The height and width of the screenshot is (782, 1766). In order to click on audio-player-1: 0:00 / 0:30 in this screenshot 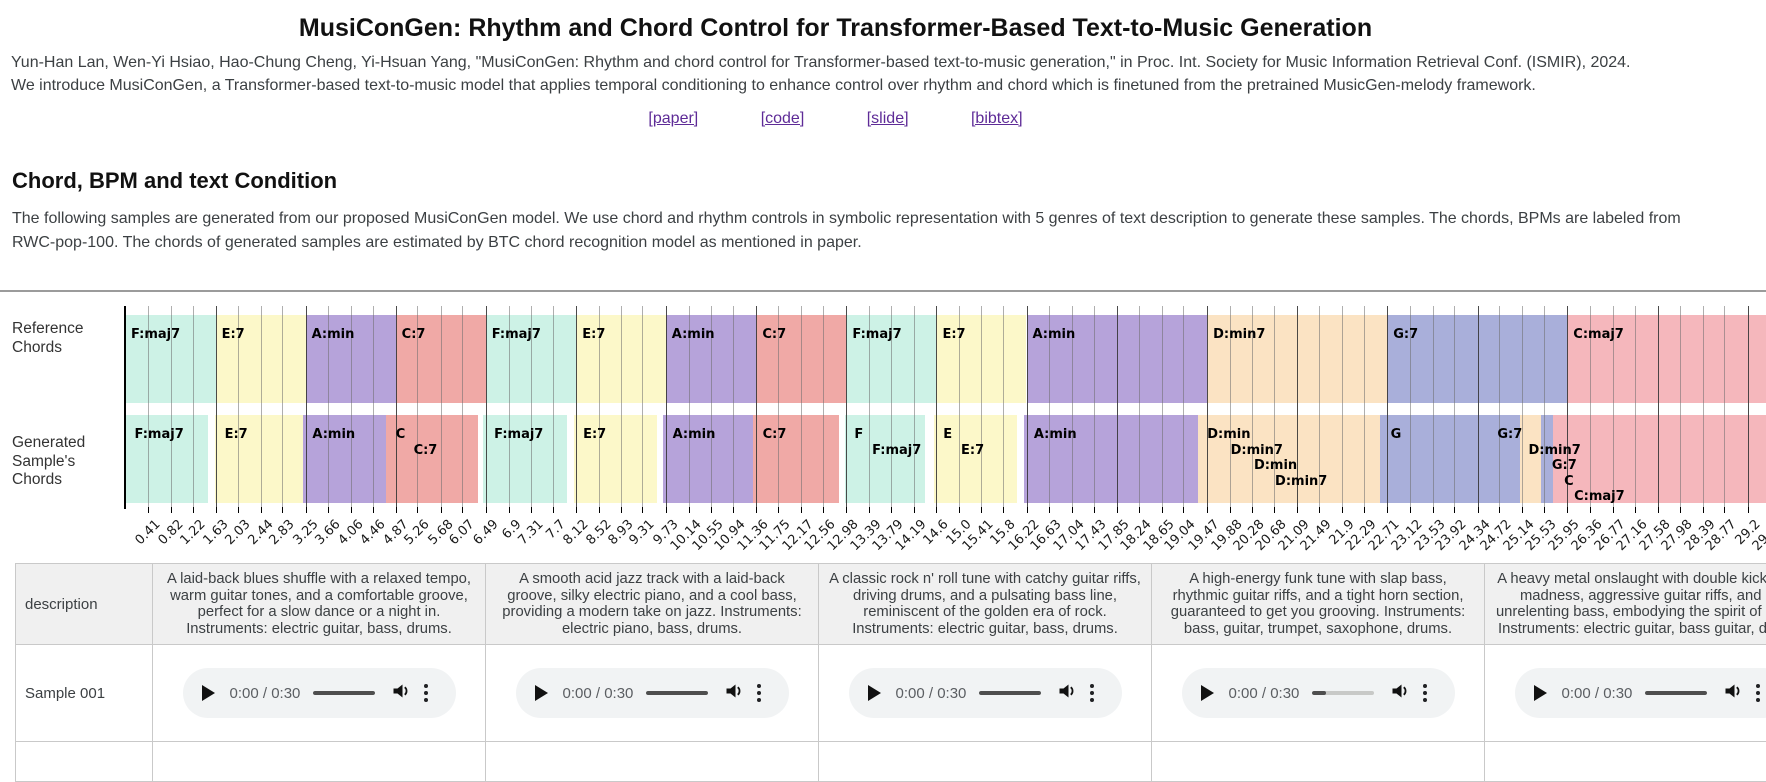, I will do `click(319, 693)`.